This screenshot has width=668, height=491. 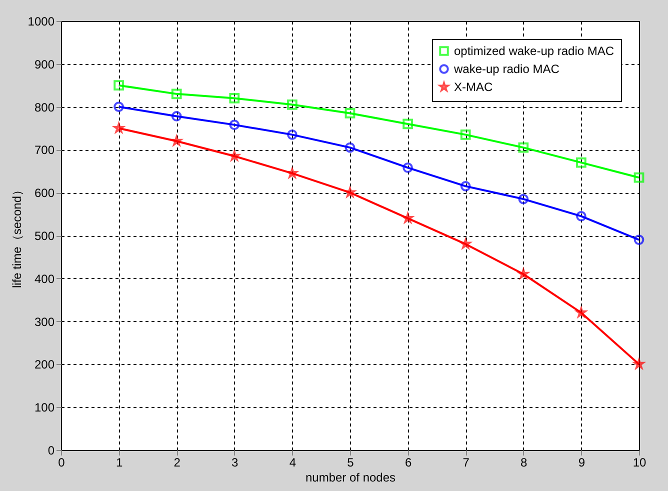 What do you see at coordinates (44, 365) in the screenshot?
I see `y-tick-label: 200` at bounding box center [44, 365].